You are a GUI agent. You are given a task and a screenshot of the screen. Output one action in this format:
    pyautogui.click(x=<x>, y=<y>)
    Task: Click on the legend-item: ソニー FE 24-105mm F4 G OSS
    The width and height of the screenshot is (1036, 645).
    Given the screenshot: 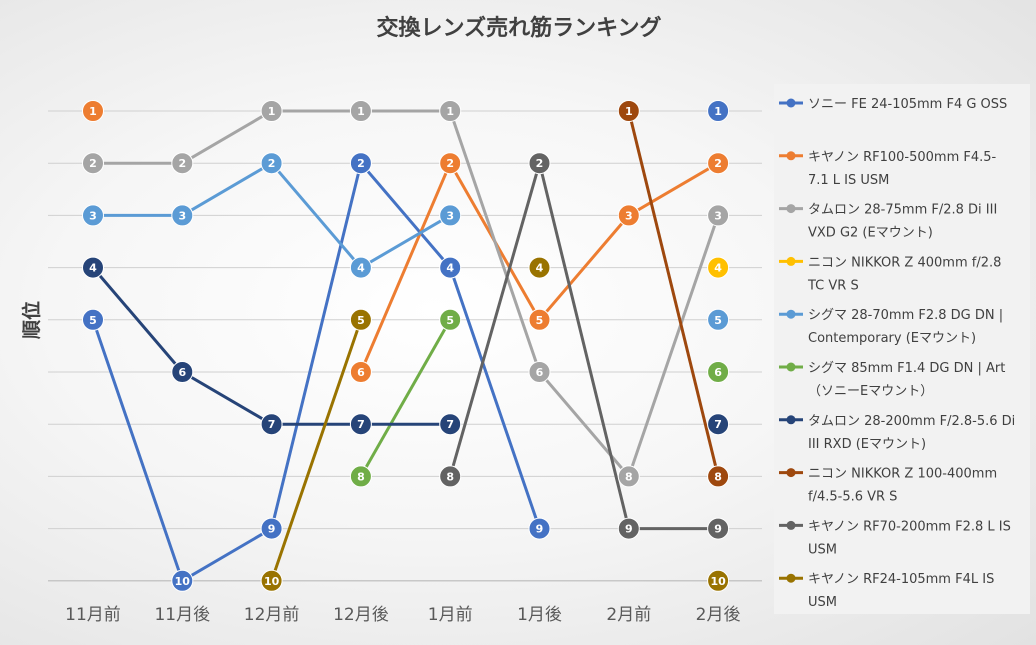 What is the action you would take?
    pyautogui.click(x=893, y=104)
    